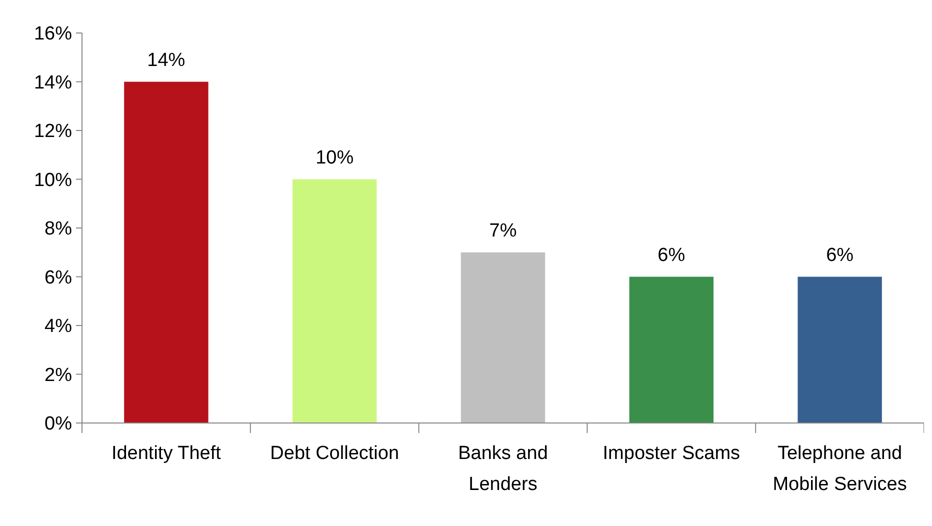  What do you see at coordinates (58, 327) in the screenshot?
I see `y-tick-label: 4%` at bounding box center [58, 327].